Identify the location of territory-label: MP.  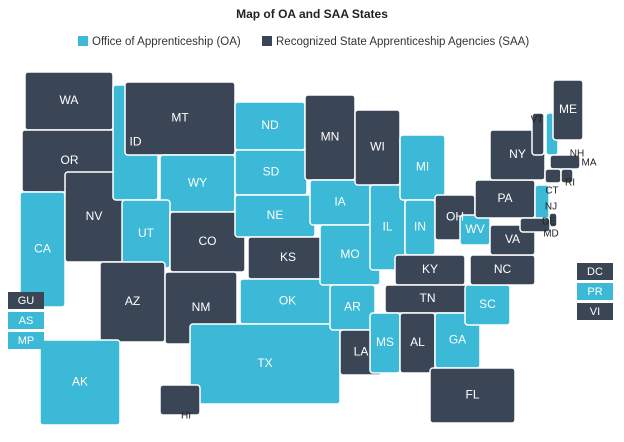
(26, 341).